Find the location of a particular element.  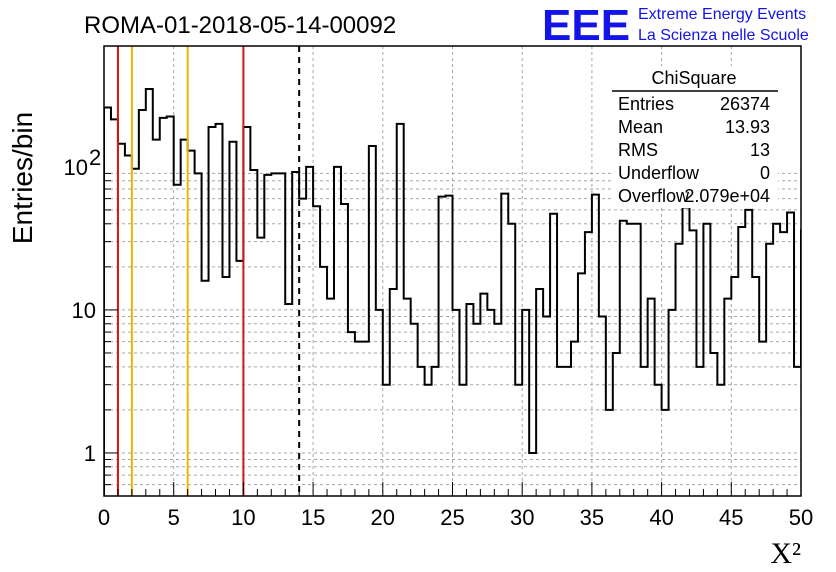

x-tick-label: 25 is located at coordinates (452, 517).